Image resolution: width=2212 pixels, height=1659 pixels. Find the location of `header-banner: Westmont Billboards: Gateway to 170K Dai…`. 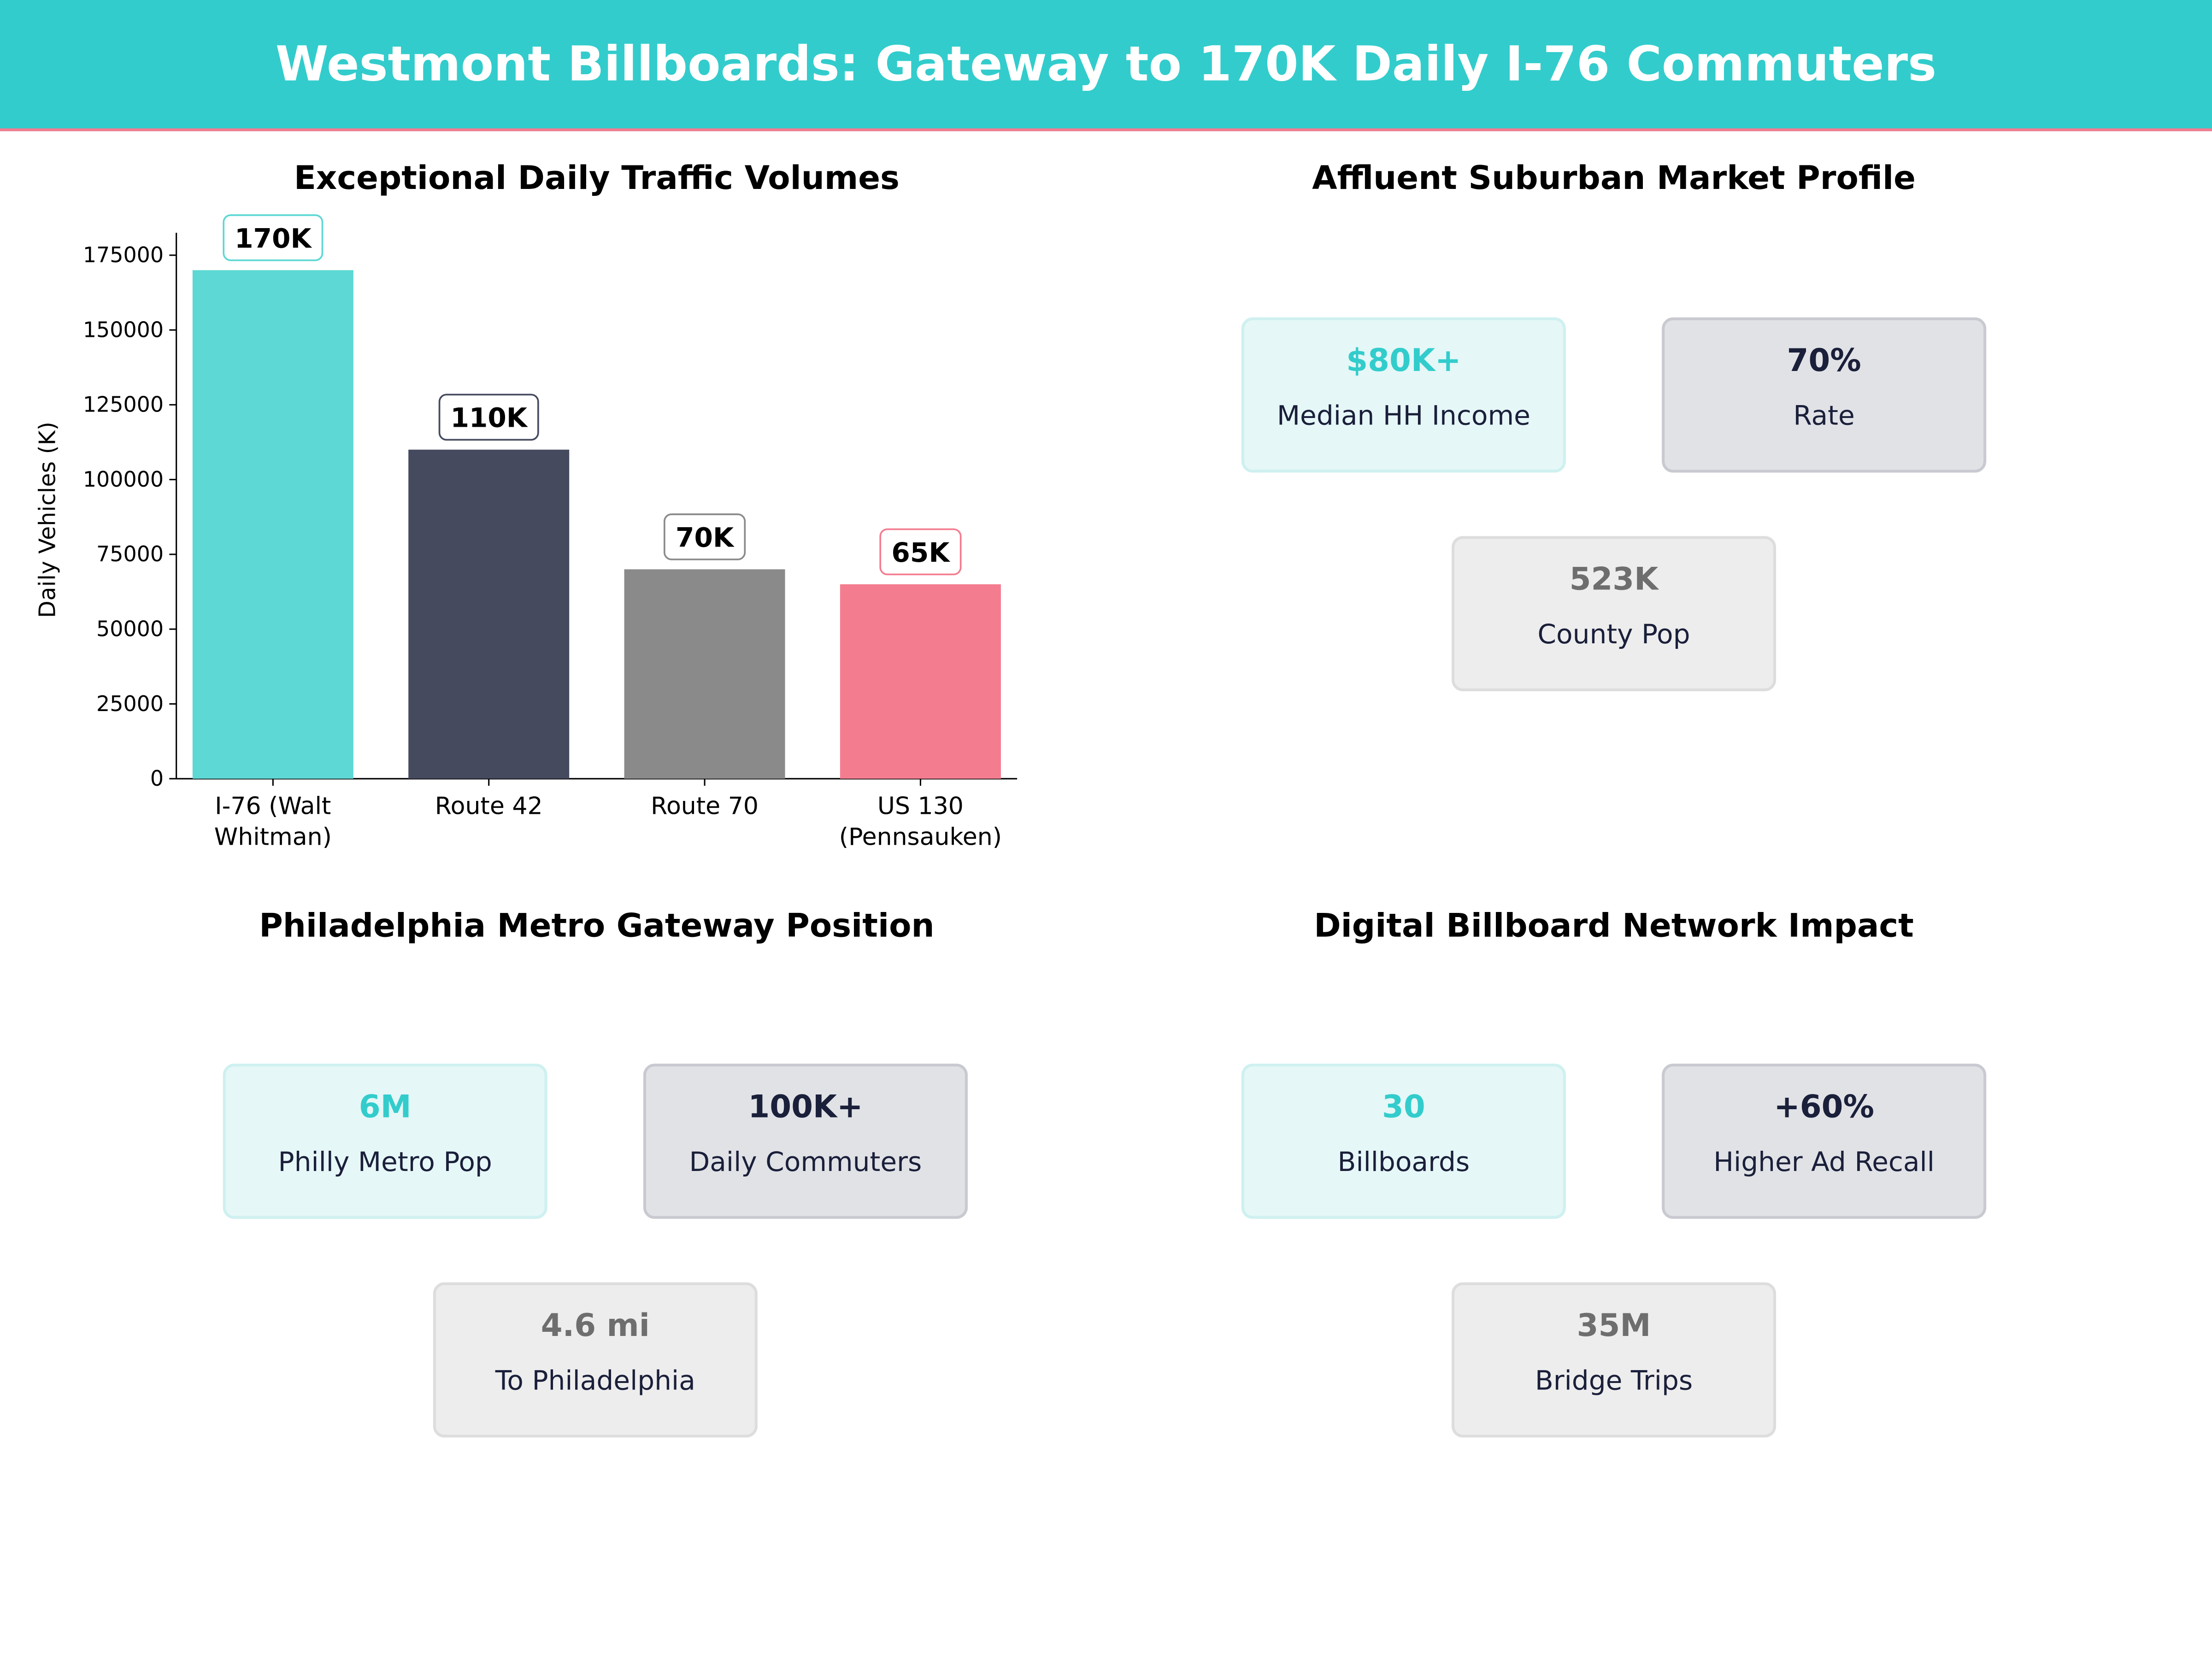

header-banner: Westmont Billboards: Gateway to 170K Dai… is located at coordinates (1106, 65).